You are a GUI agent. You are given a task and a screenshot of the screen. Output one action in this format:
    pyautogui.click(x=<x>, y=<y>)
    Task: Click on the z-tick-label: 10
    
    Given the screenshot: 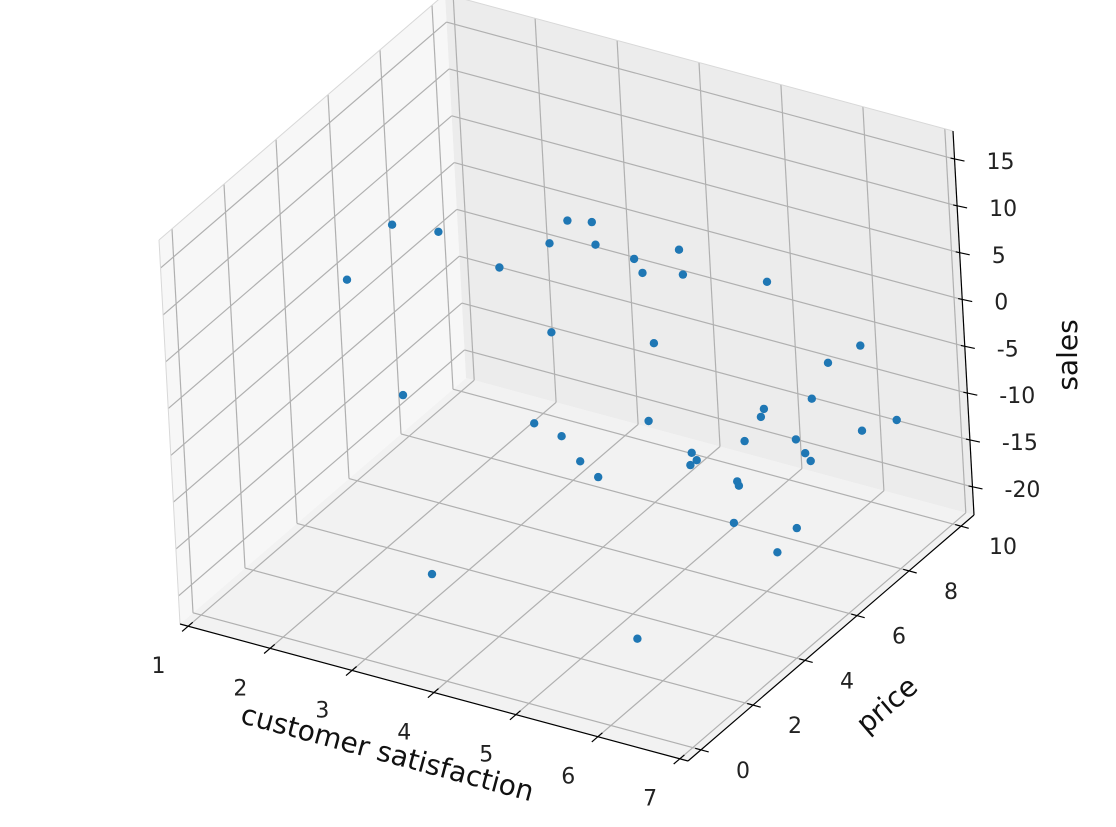 What is the action you would take?
    pyautogui.click(x=1003, y=209)
    